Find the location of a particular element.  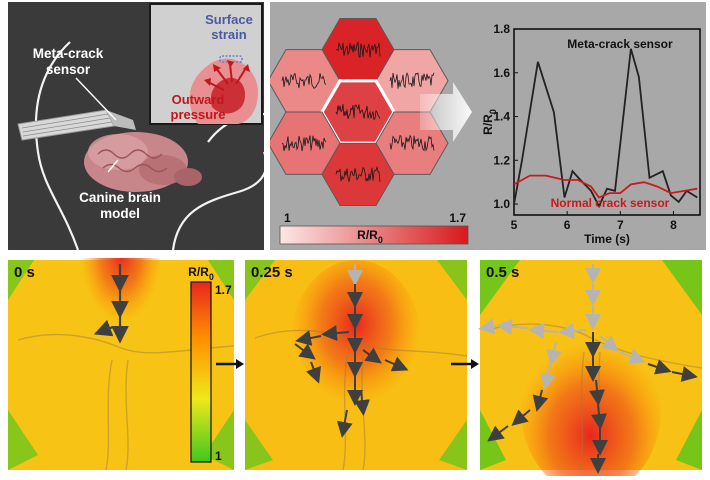

hex-colorbar-min: 1 is located at coordinates (287, 218).